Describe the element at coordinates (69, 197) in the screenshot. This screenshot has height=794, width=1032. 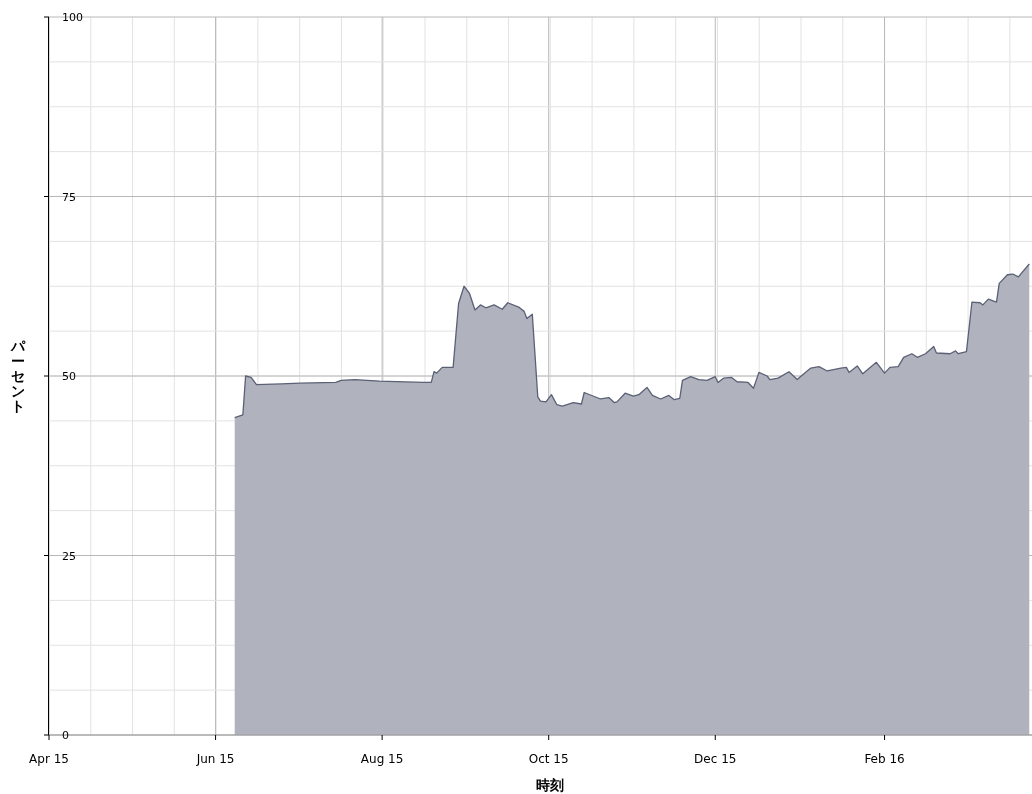
I see `y-tick-label: 75` at that location.